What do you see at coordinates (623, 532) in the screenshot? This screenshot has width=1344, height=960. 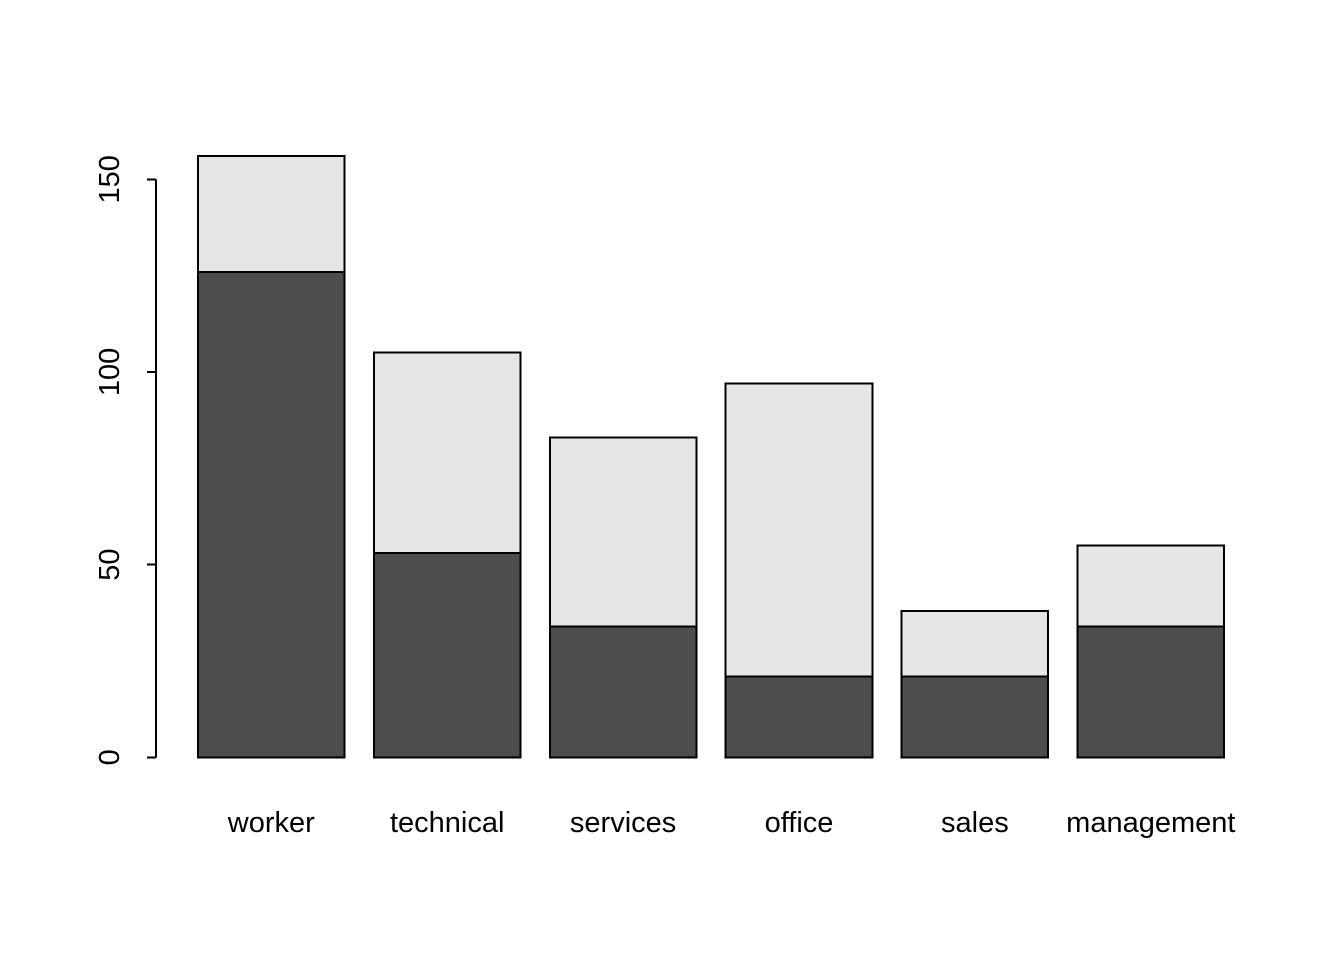 I see `bar-segment-services-light` at bounding box center [623, 532].